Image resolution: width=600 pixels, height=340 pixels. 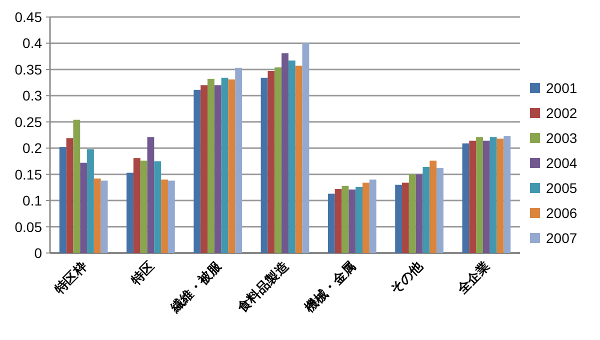 What do you see at coordinates (32, 96) in the screenshot?
I see `y-tick-label: 0.3` at bounding box center [32, 96].